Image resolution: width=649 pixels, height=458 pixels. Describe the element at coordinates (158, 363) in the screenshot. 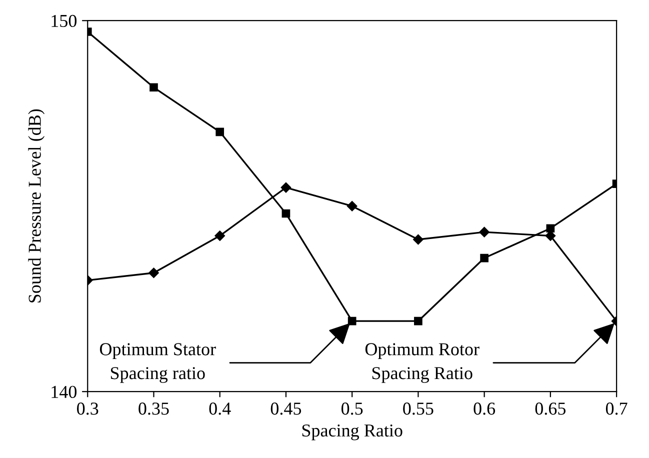

I see `annotation: Optimum Stator Spacing ratio` at that location.